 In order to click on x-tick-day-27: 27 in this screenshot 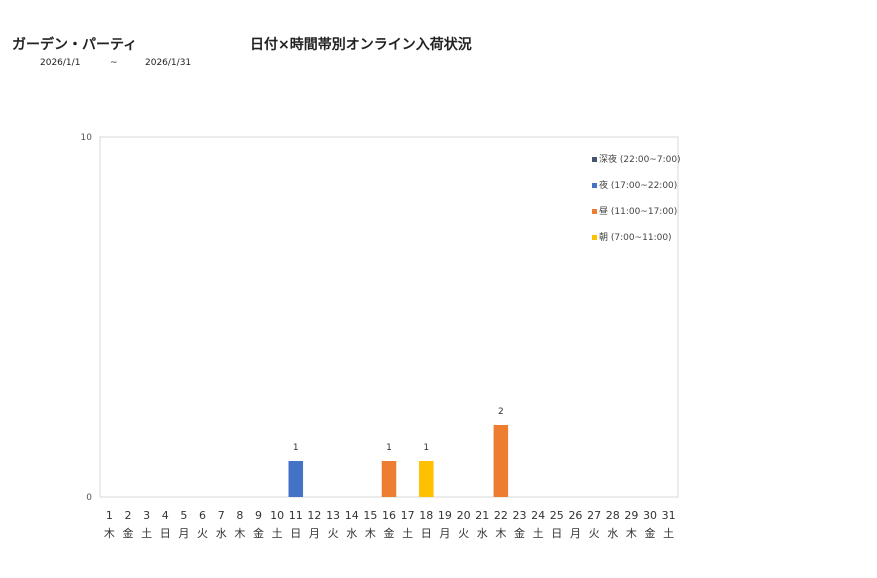, I will do `click(594, 515)`.